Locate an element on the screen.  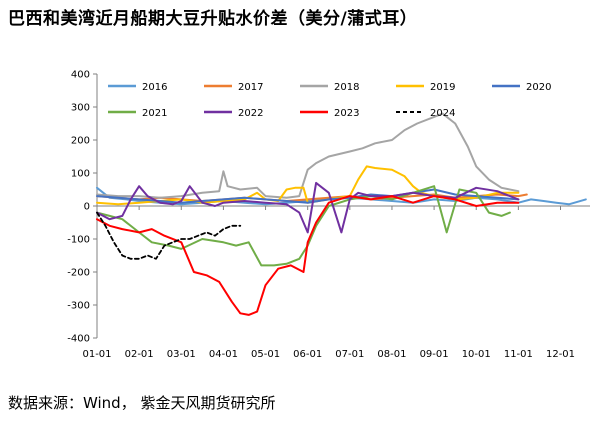
x-tick-label: 06-01 is located at coordinates (307, 354).